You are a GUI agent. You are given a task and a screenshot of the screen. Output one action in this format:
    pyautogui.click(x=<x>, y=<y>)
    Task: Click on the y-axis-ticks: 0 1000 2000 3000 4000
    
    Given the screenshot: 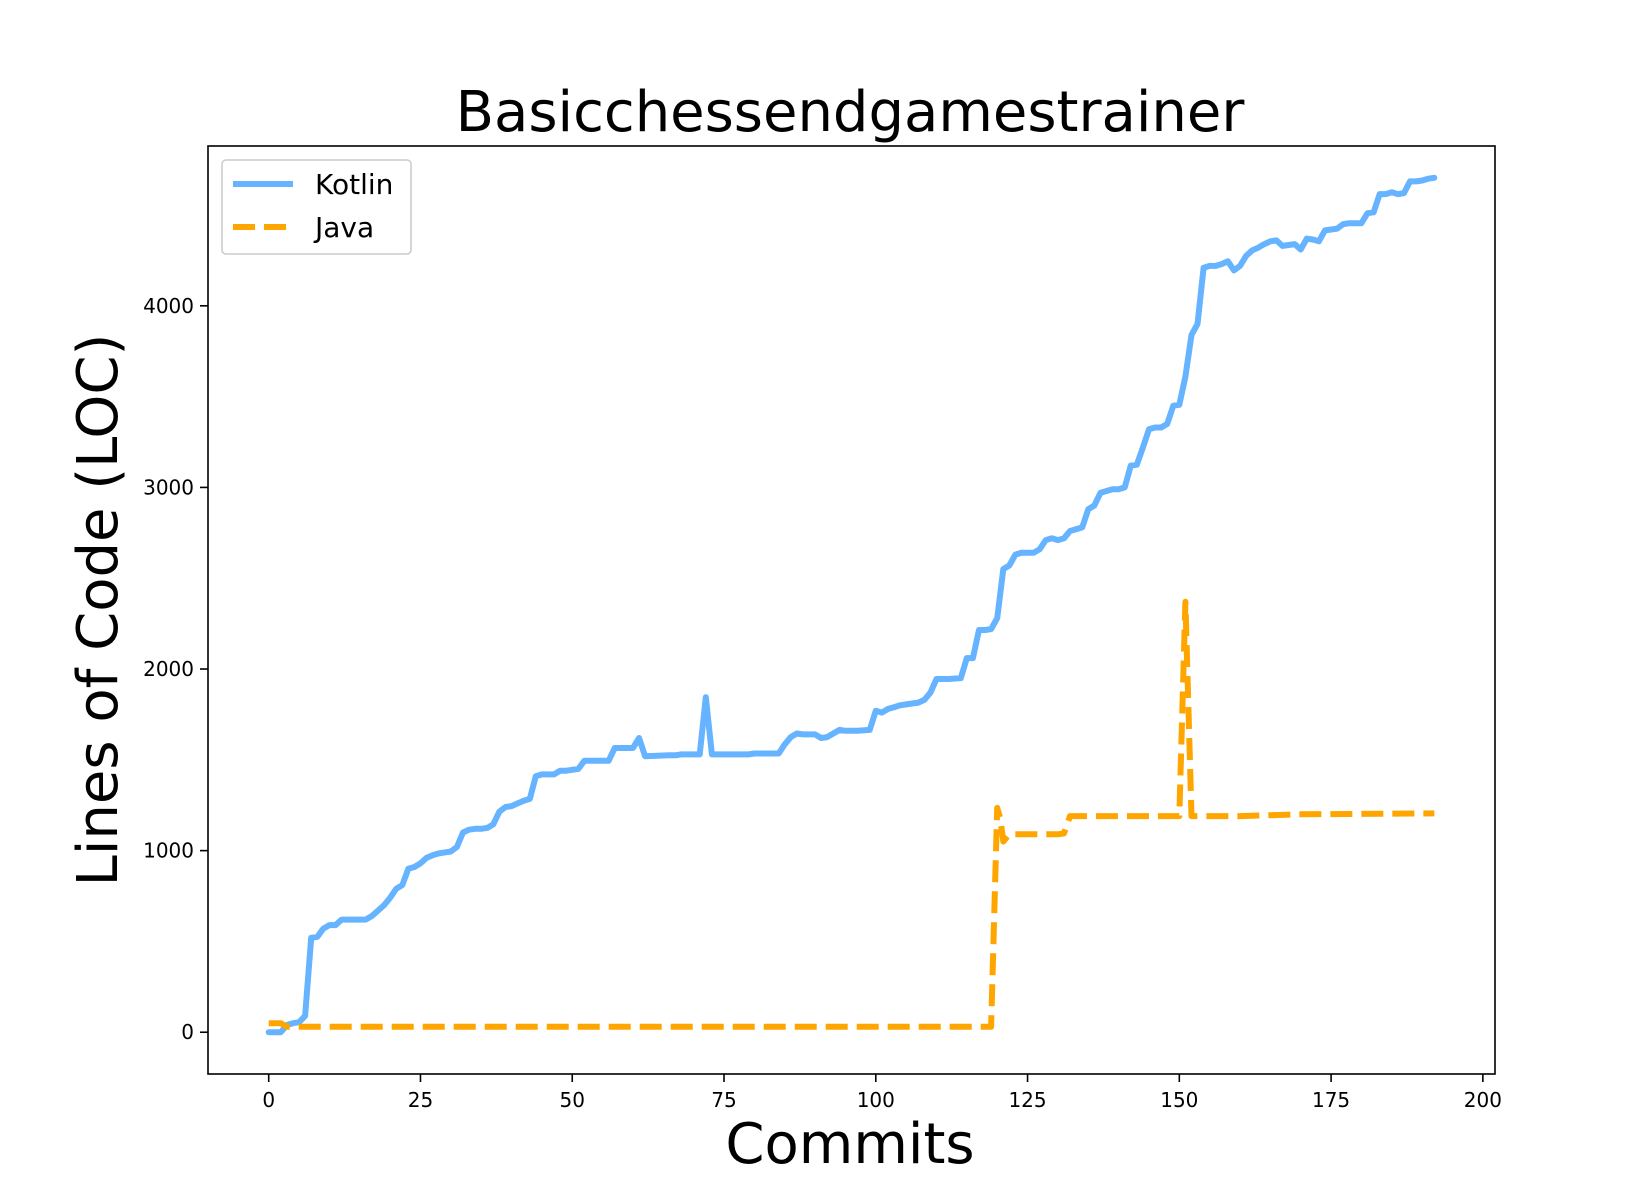 What is the action you would take?
    pyautogui.click(x=175, y=669)
    